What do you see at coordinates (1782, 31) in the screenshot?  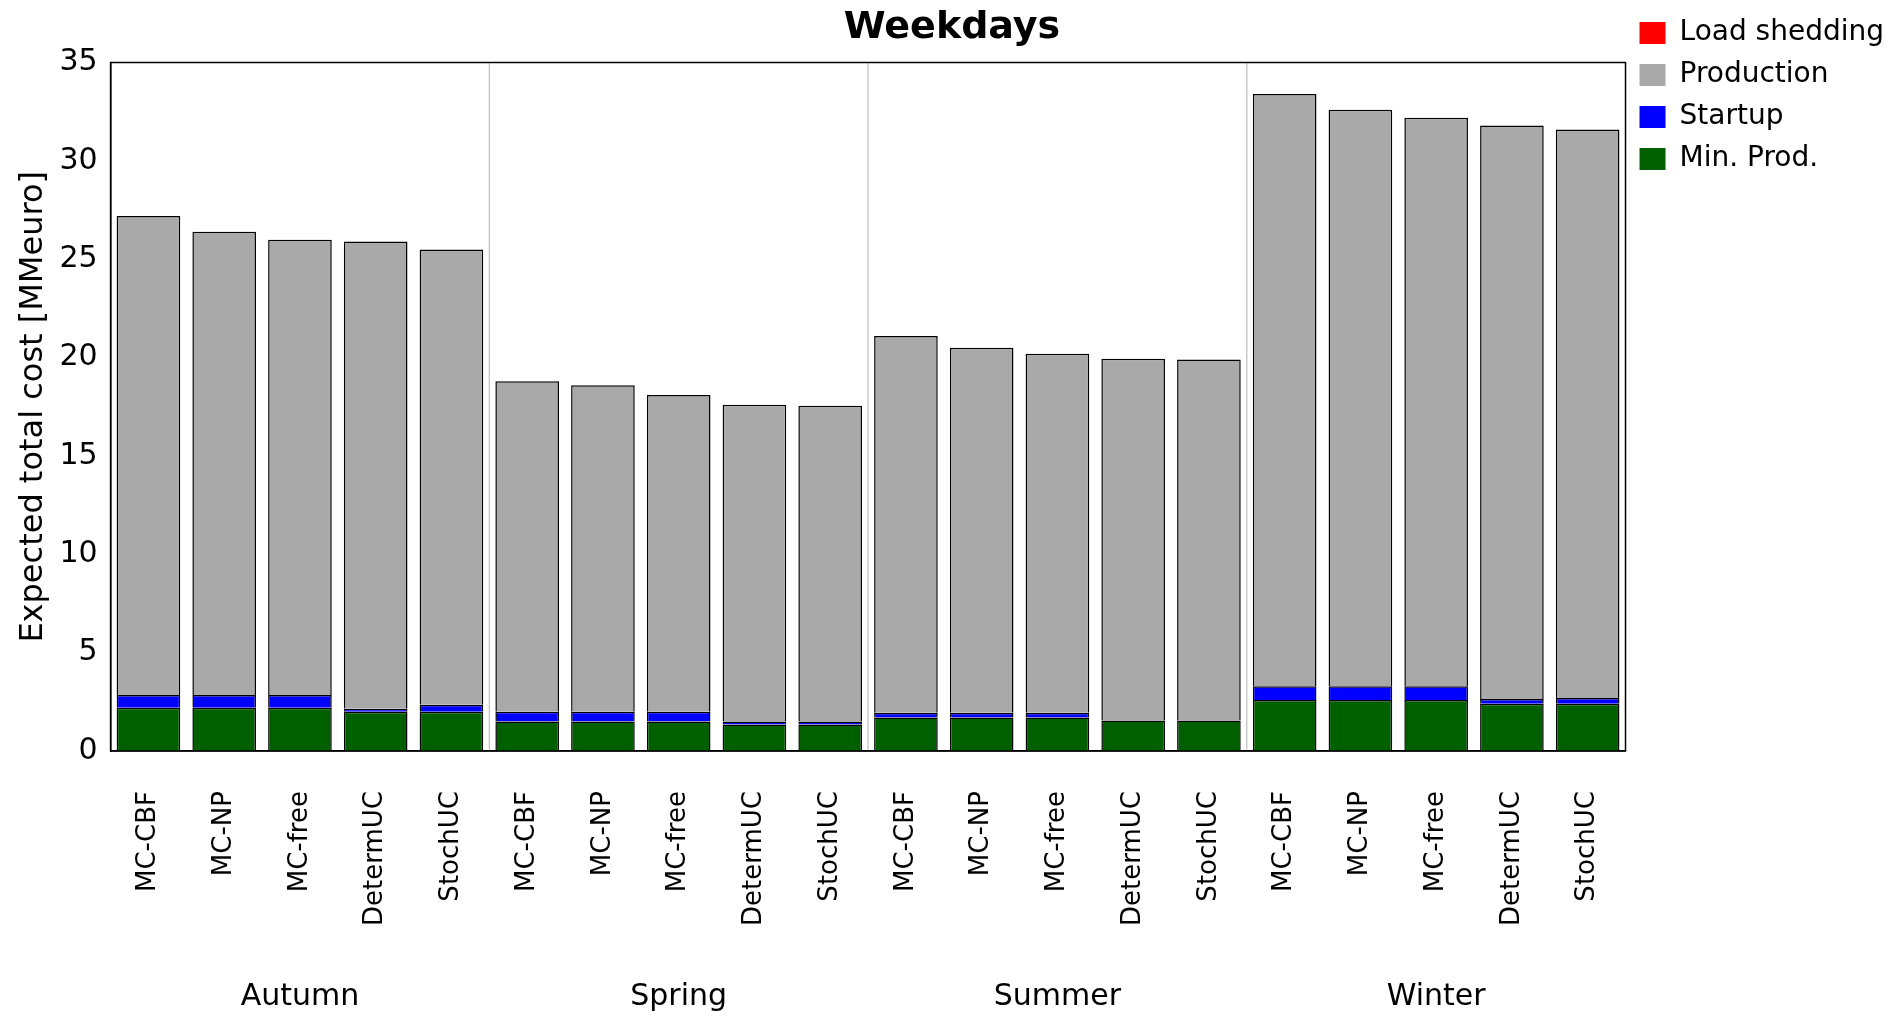 I see `legend-label: Load shedding` at bounding box center [1782, 31].